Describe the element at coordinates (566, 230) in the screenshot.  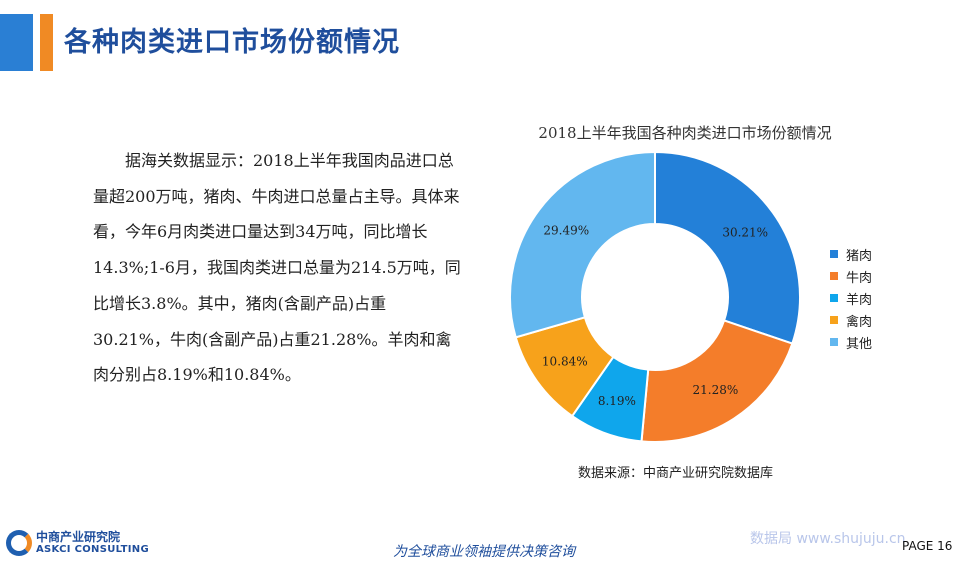
I see `slice-value-label: 29.49%` at that location.